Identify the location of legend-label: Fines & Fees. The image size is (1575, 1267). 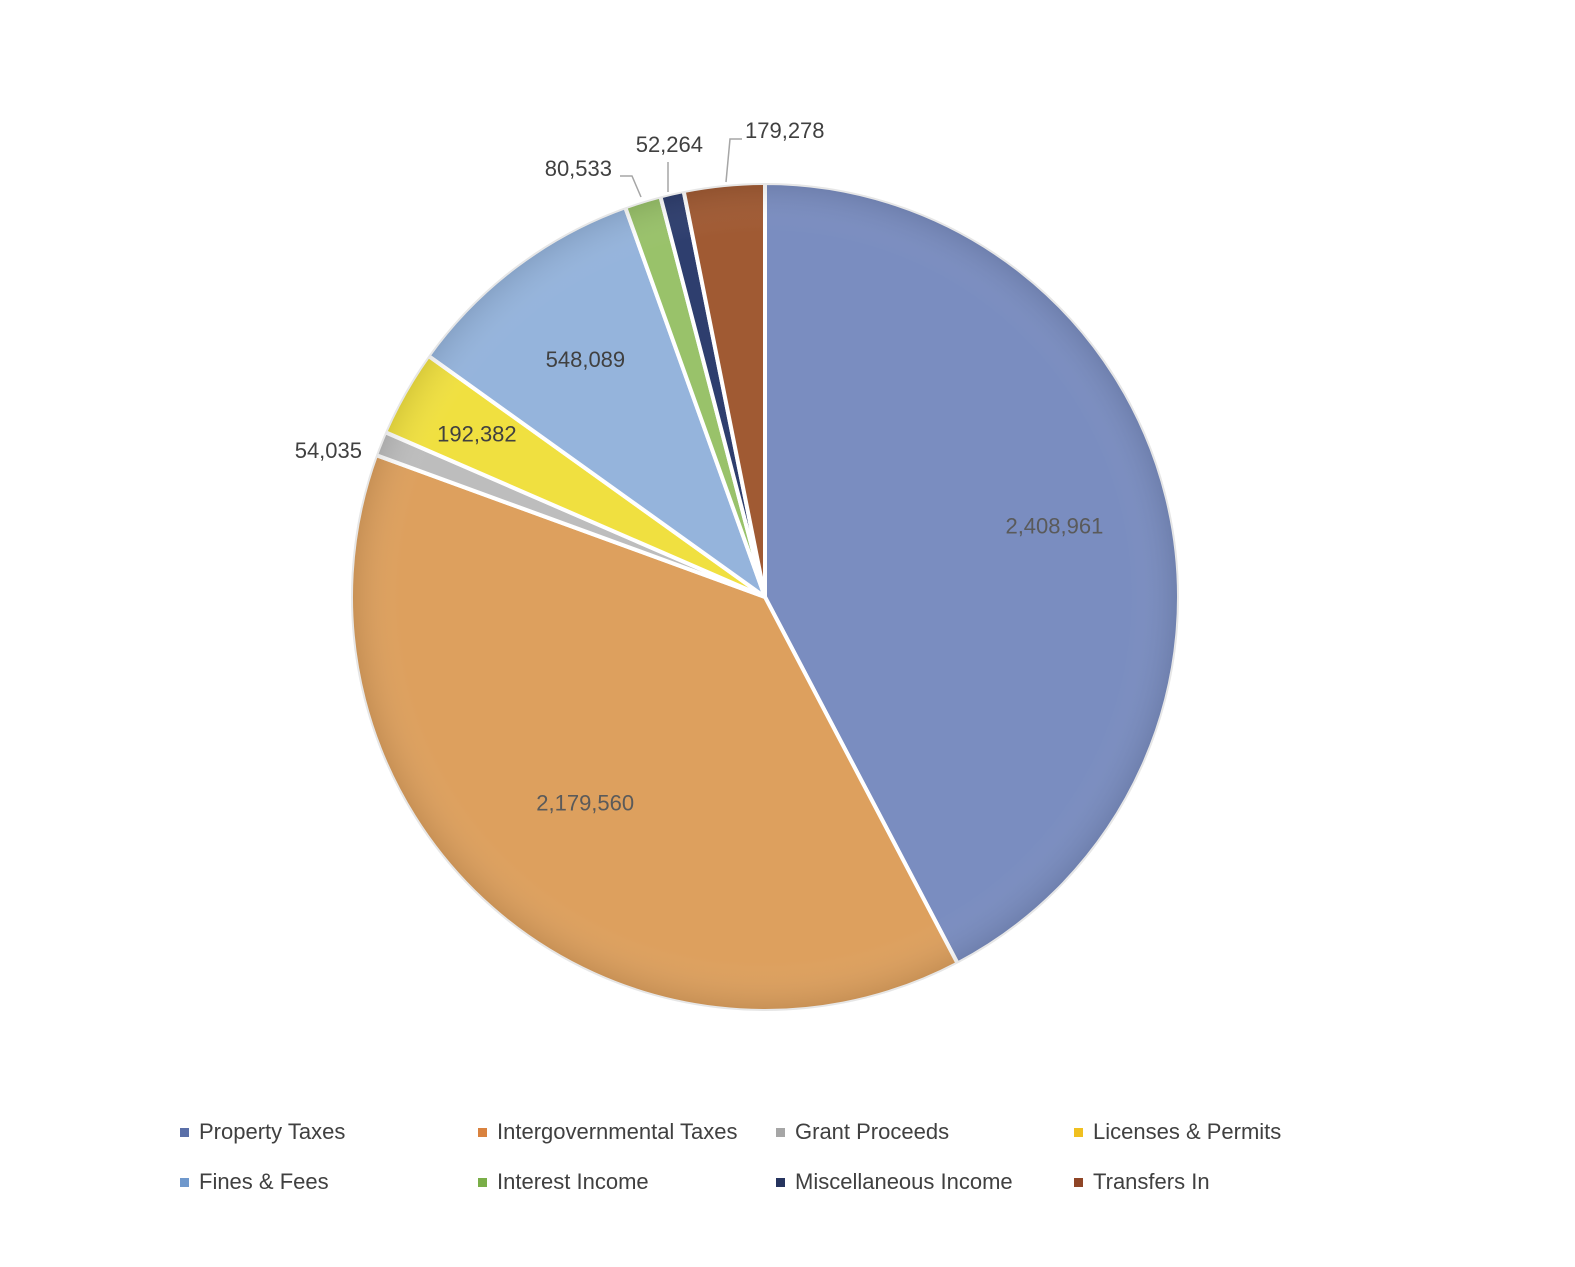
(264, 1181).